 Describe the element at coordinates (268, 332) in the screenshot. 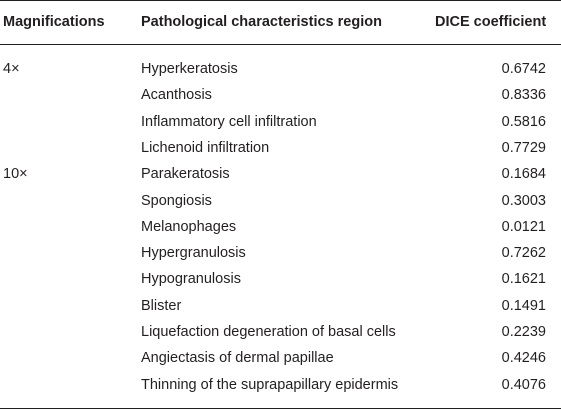

I see `region-cell: Liquefaction degeneration of basal cells` at that location.